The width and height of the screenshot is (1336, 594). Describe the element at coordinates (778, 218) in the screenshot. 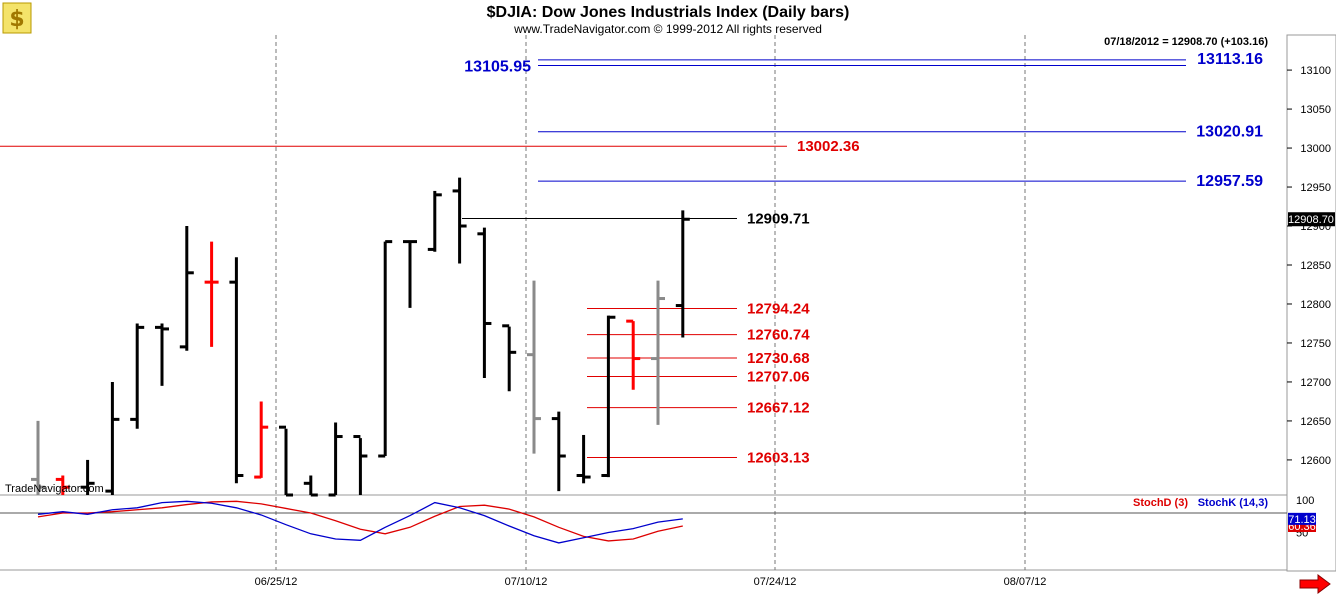

I see `price-level-label: 12909.71` at that location.